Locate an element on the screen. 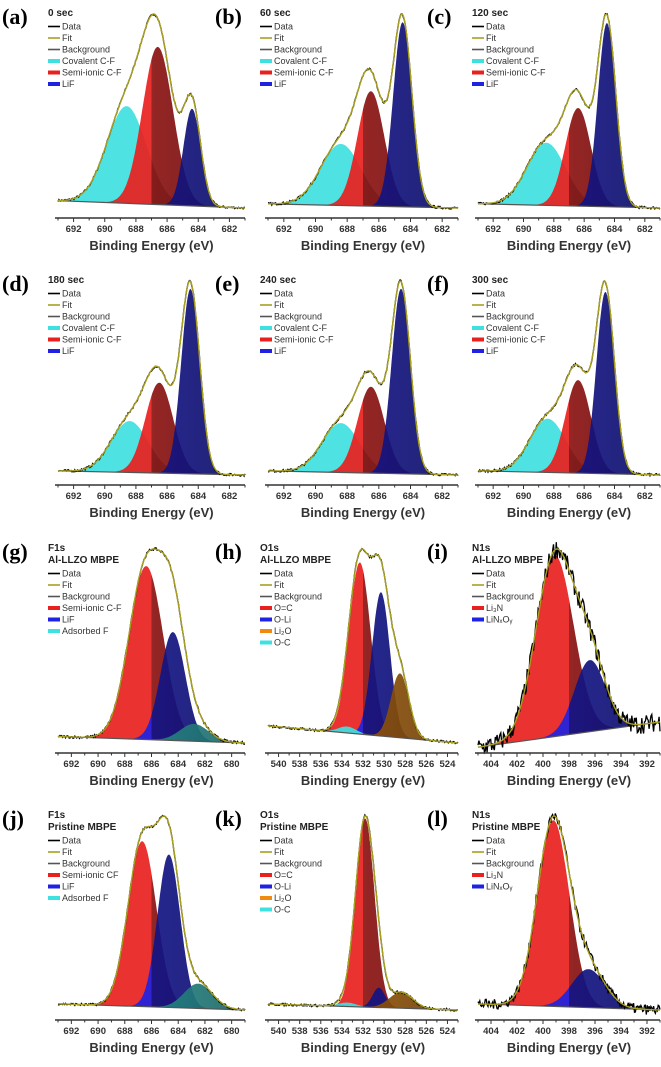  x-tick-label: 680 is located at coordinates (232, 764).